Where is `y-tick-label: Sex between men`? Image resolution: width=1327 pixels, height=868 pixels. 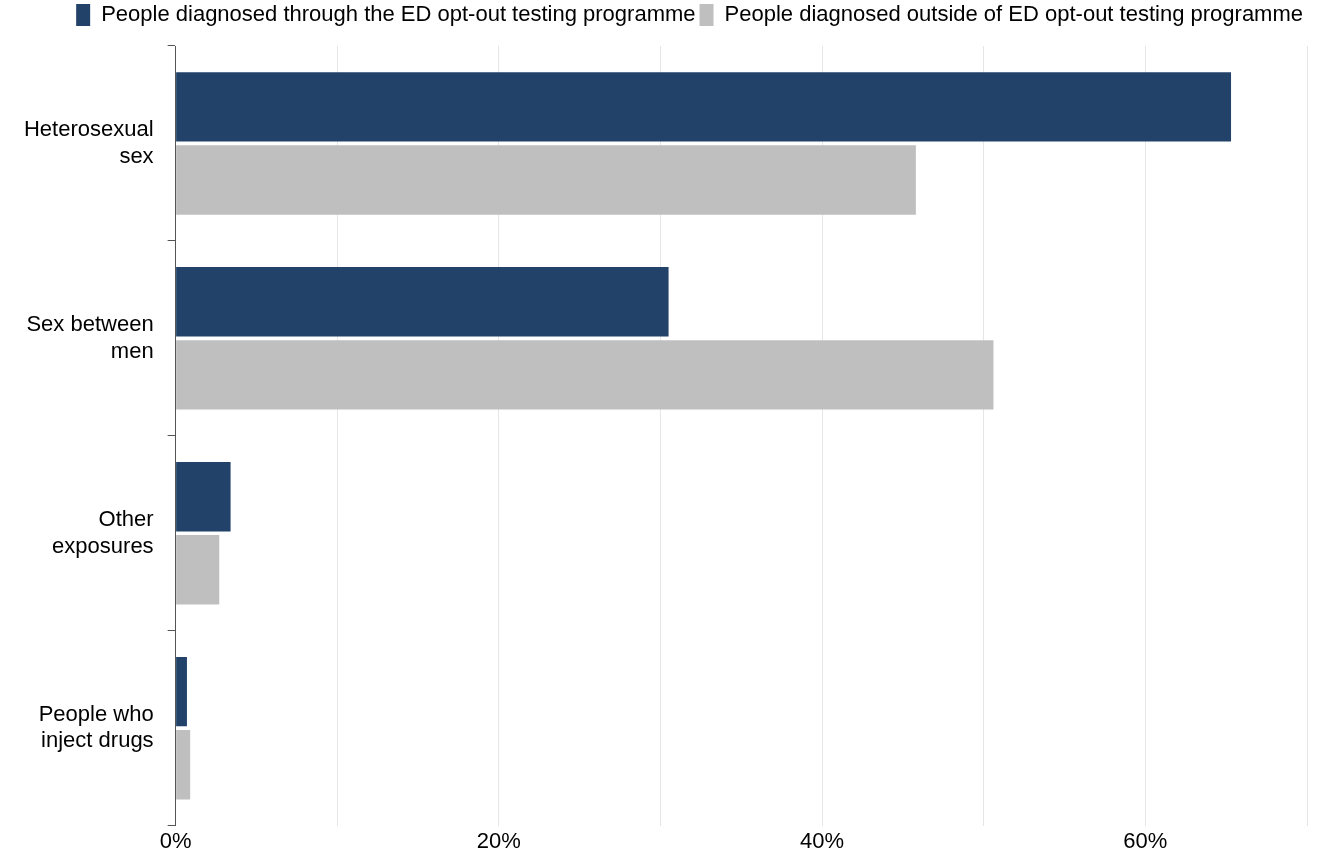 y-tick-label: Sex between men is located at coordinates (90, 337).